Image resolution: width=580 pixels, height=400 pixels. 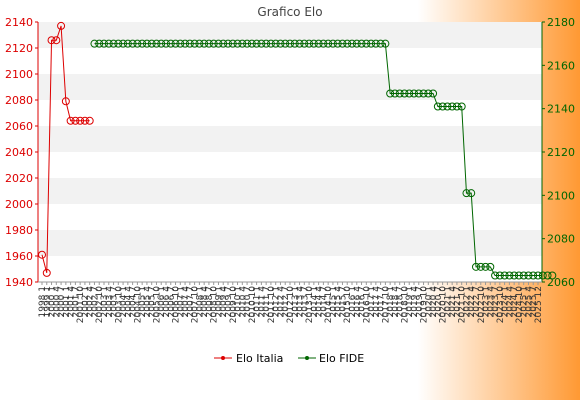 I want to click on x-tick-label: 2001 1, so click(x=67, y=302).